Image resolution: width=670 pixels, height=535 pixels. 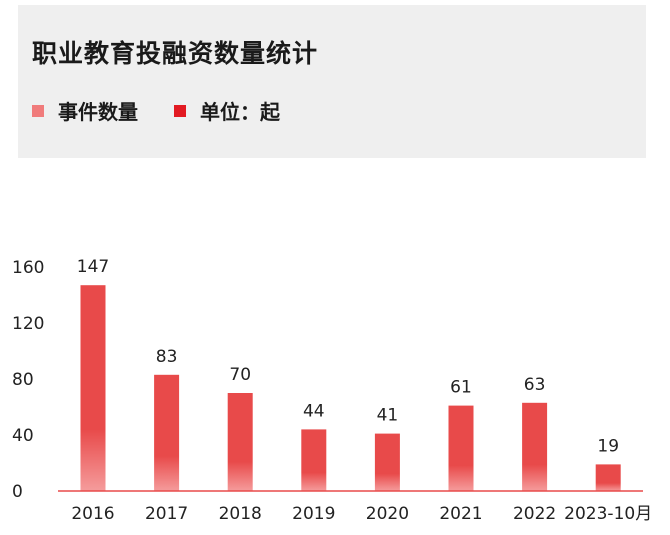 I want to click on legend-item-unit: 单位：起, so click(x=227, y=110).